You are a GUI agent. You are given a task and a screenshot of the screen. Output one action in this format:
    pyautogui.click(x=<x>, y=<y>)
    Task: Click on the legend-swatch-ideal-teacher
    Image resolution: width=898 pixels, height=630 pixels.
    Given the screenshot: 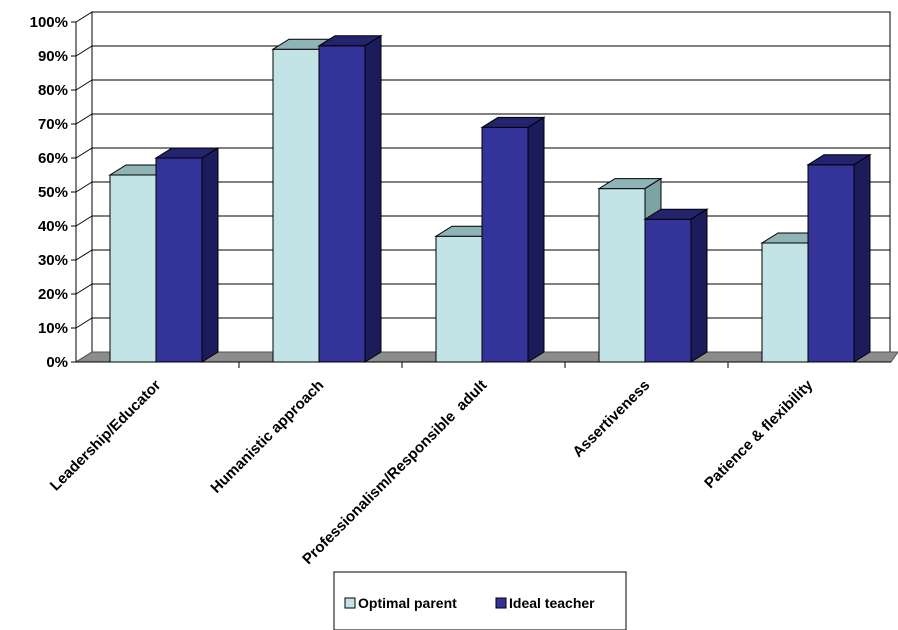 What is the action you would take?
    pyautogui.click(x=501, y=603)
    